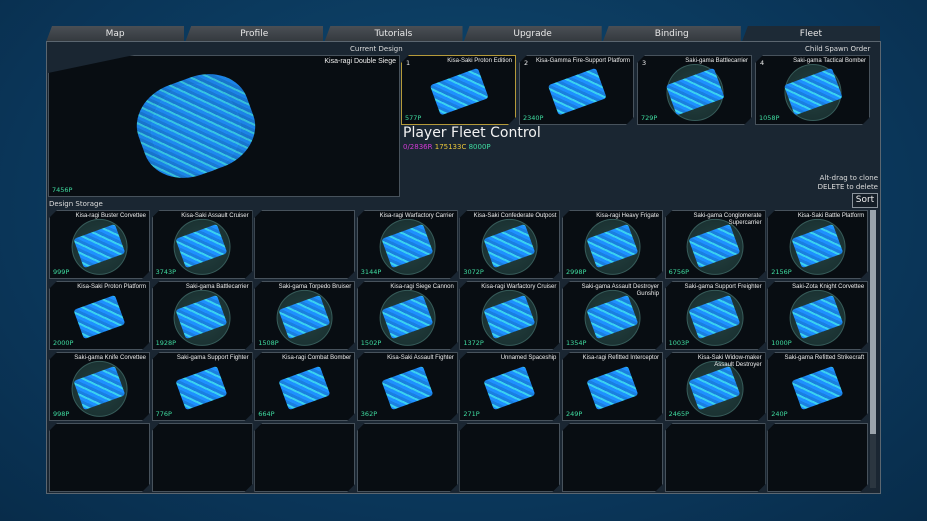 The width and height of the screenshot is (927, 521). What do you see at coordinates (473, 272) in the screenshot?
I see `design-cost: 3072P` at bounding box center [473, 272].